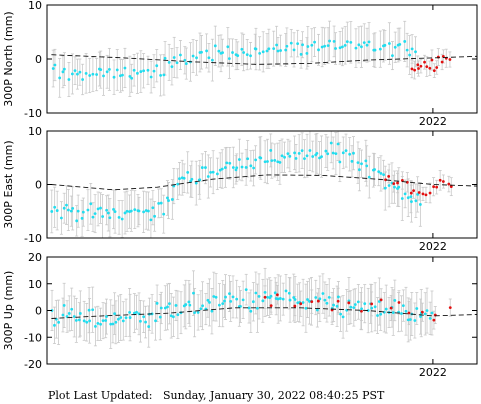 This screenshot has height=404, width=481. What do you see at coordinates (38, 59) in the screenshot?
I see `y-tick-label: 0` at bounding box center [38, 59].